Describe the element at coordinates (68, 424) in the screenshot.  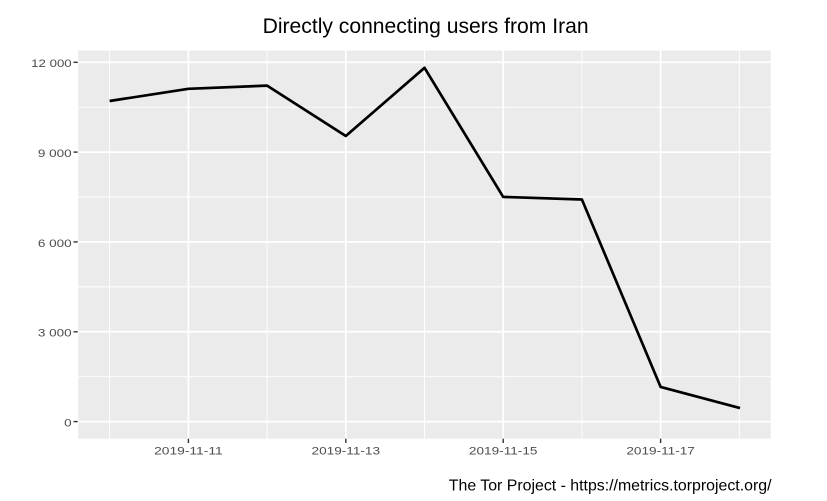
I see `svg-text: 0` at that location.